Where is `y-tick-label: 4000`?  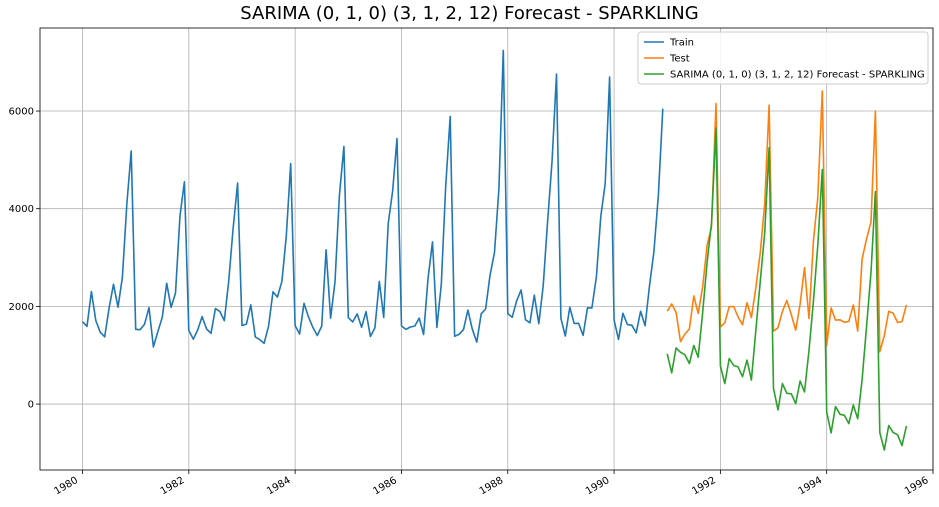
y-tick-label: 4000 is located at coordinates (21, 209).